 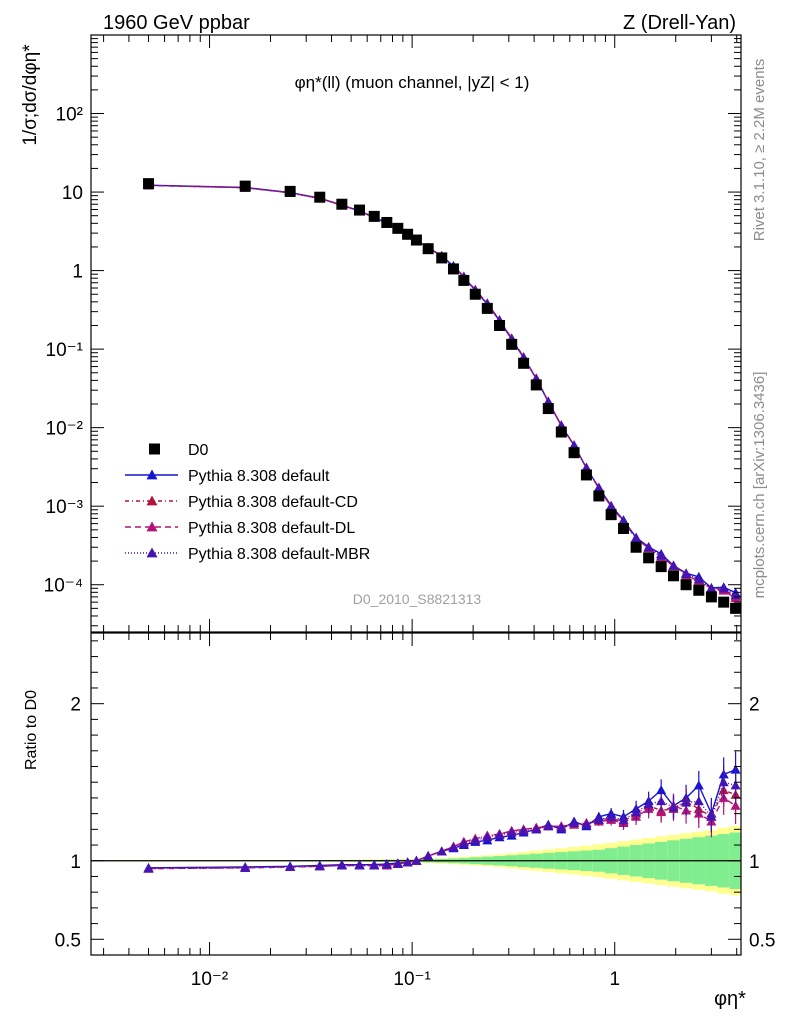 I want to click on analysis-id: D0_2010_S8821313, so click(x=417, y=599).